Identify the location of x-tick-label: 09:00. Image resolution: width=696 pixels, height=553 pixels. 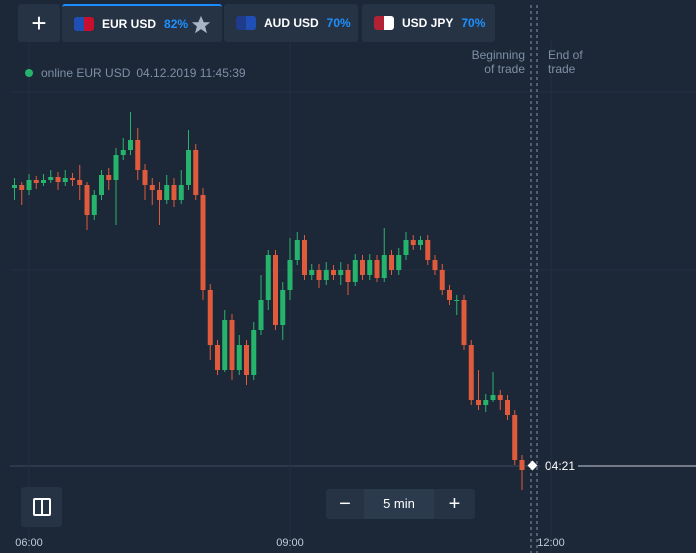
(290, 543).